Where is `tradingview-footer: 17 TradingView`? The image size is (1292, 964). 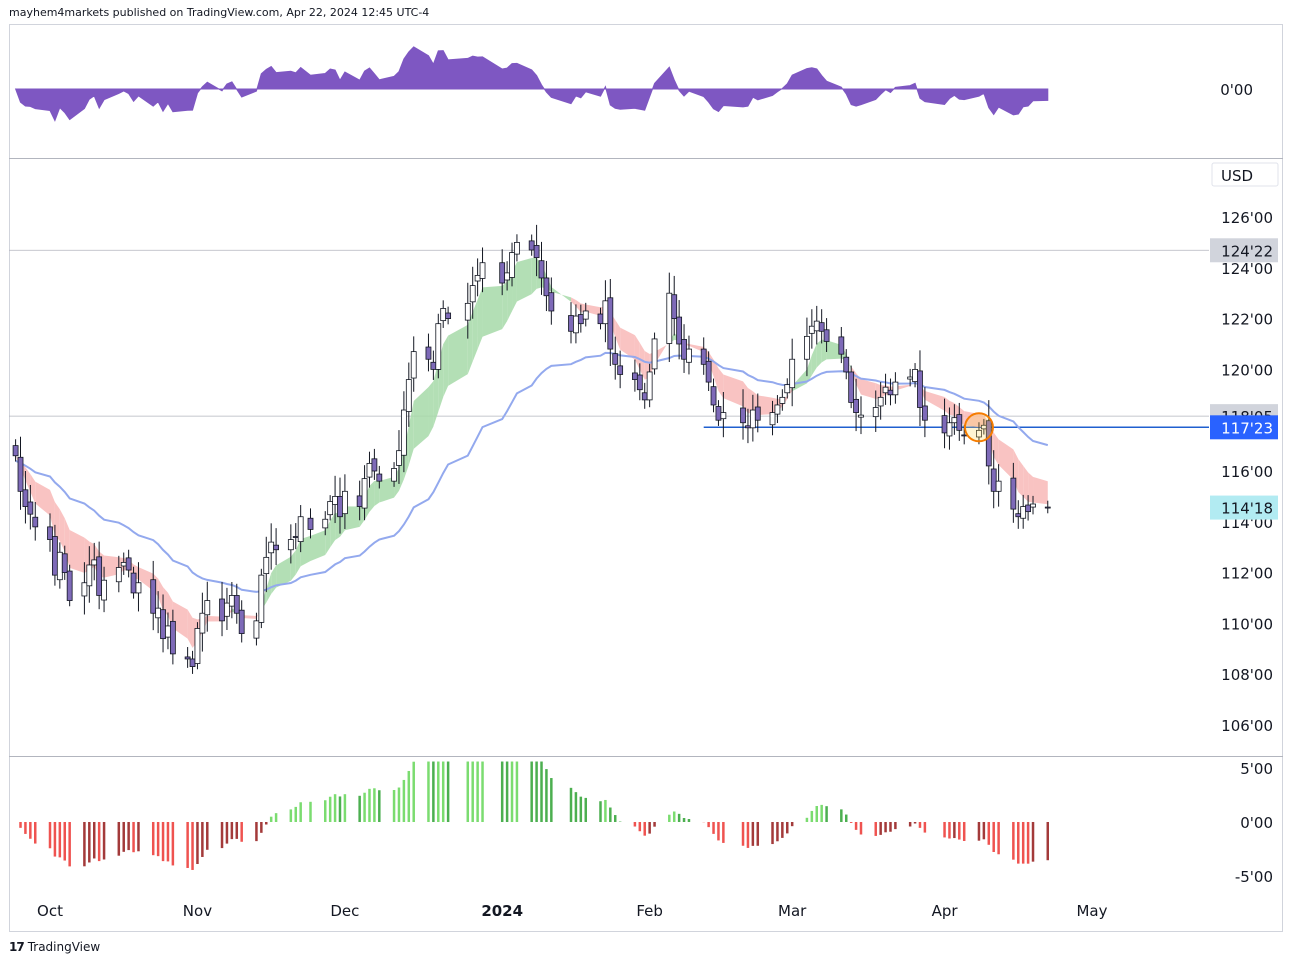 tradingview-footer: 17 TradingView is located at coordinates (54, 947).